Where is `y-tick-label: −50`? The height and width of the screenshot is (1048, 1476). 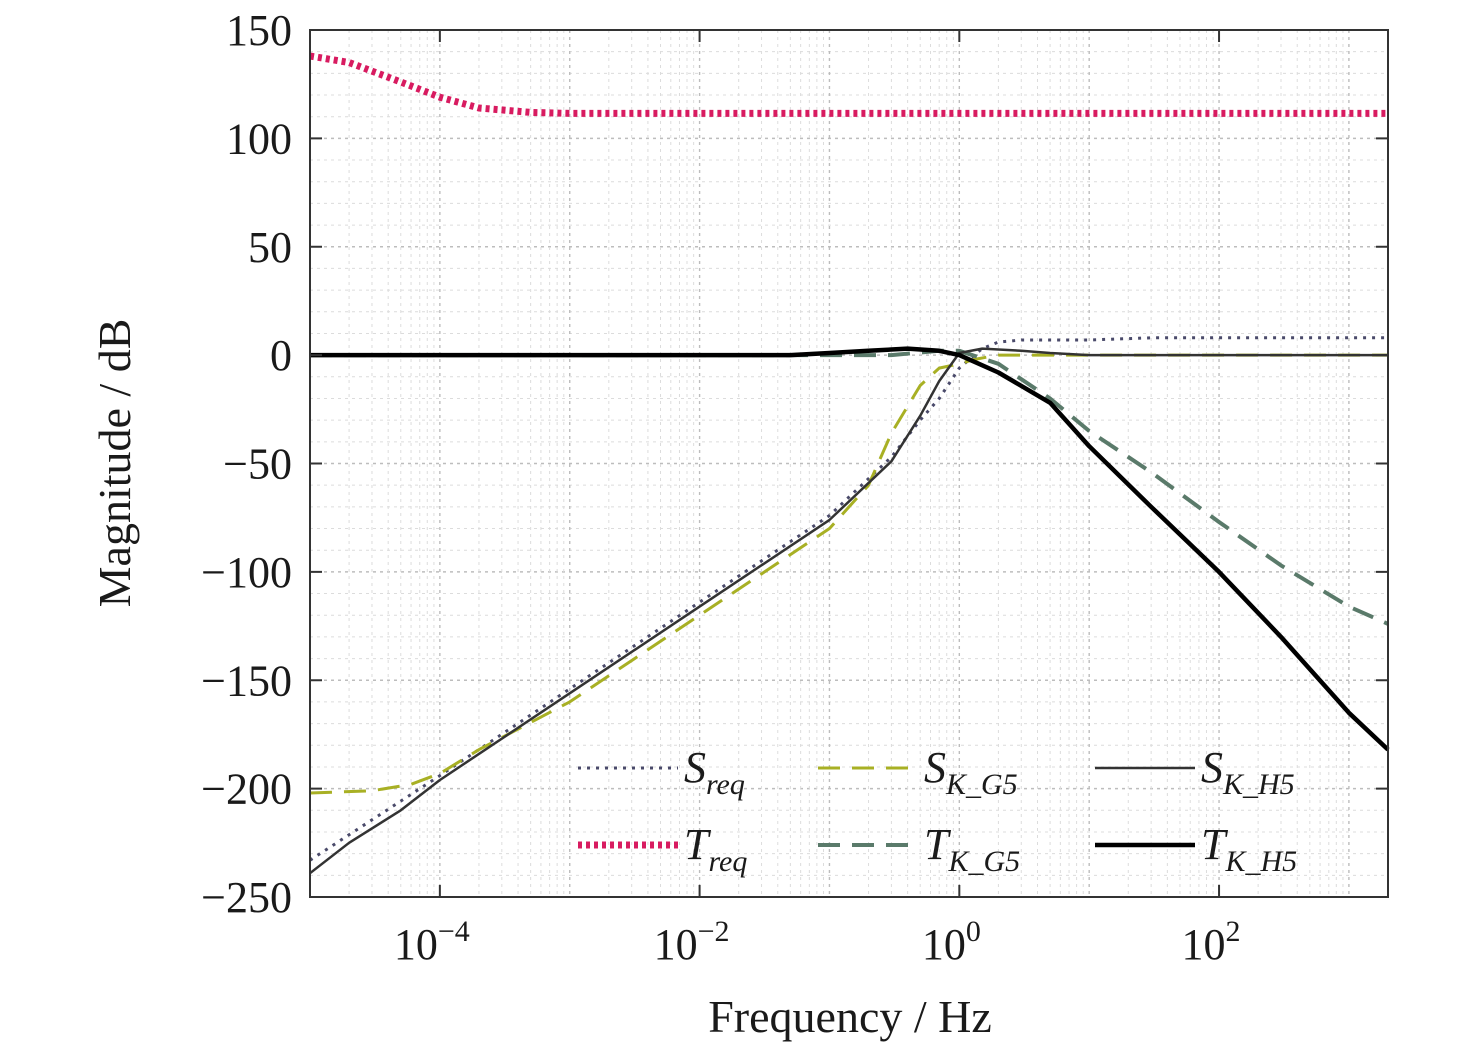 y-tick-label: −50 is located at coordinates (257, 464).